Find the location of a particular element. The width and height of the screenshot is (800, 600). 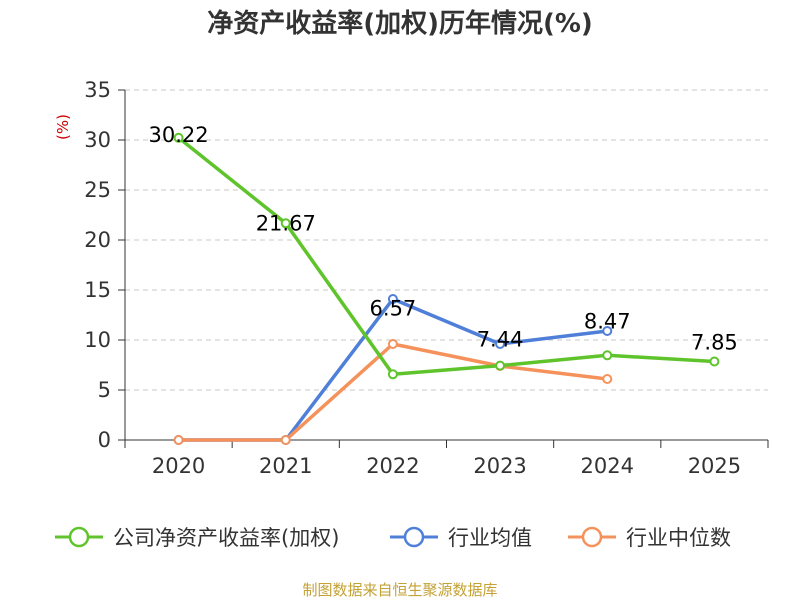

y-axis-label: (%) is located at coordinates (63, 127).